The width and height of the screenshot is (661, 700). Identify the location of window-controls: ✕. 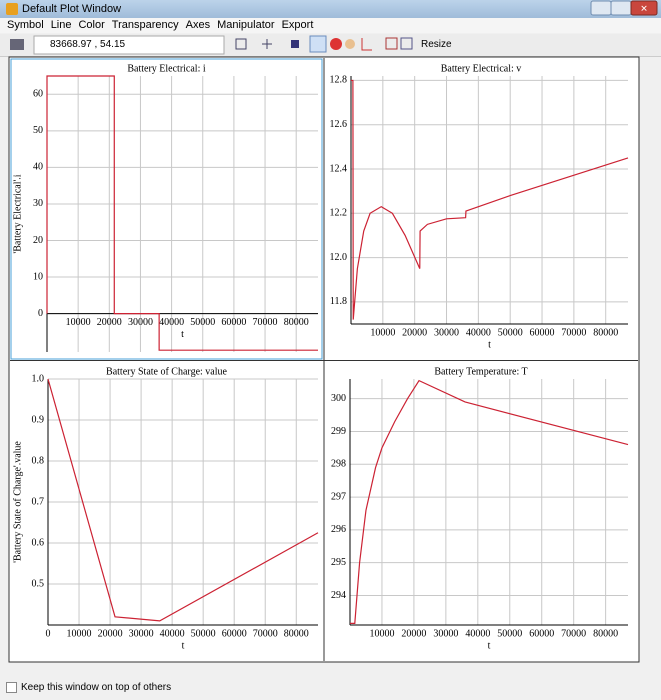
(624, 8).